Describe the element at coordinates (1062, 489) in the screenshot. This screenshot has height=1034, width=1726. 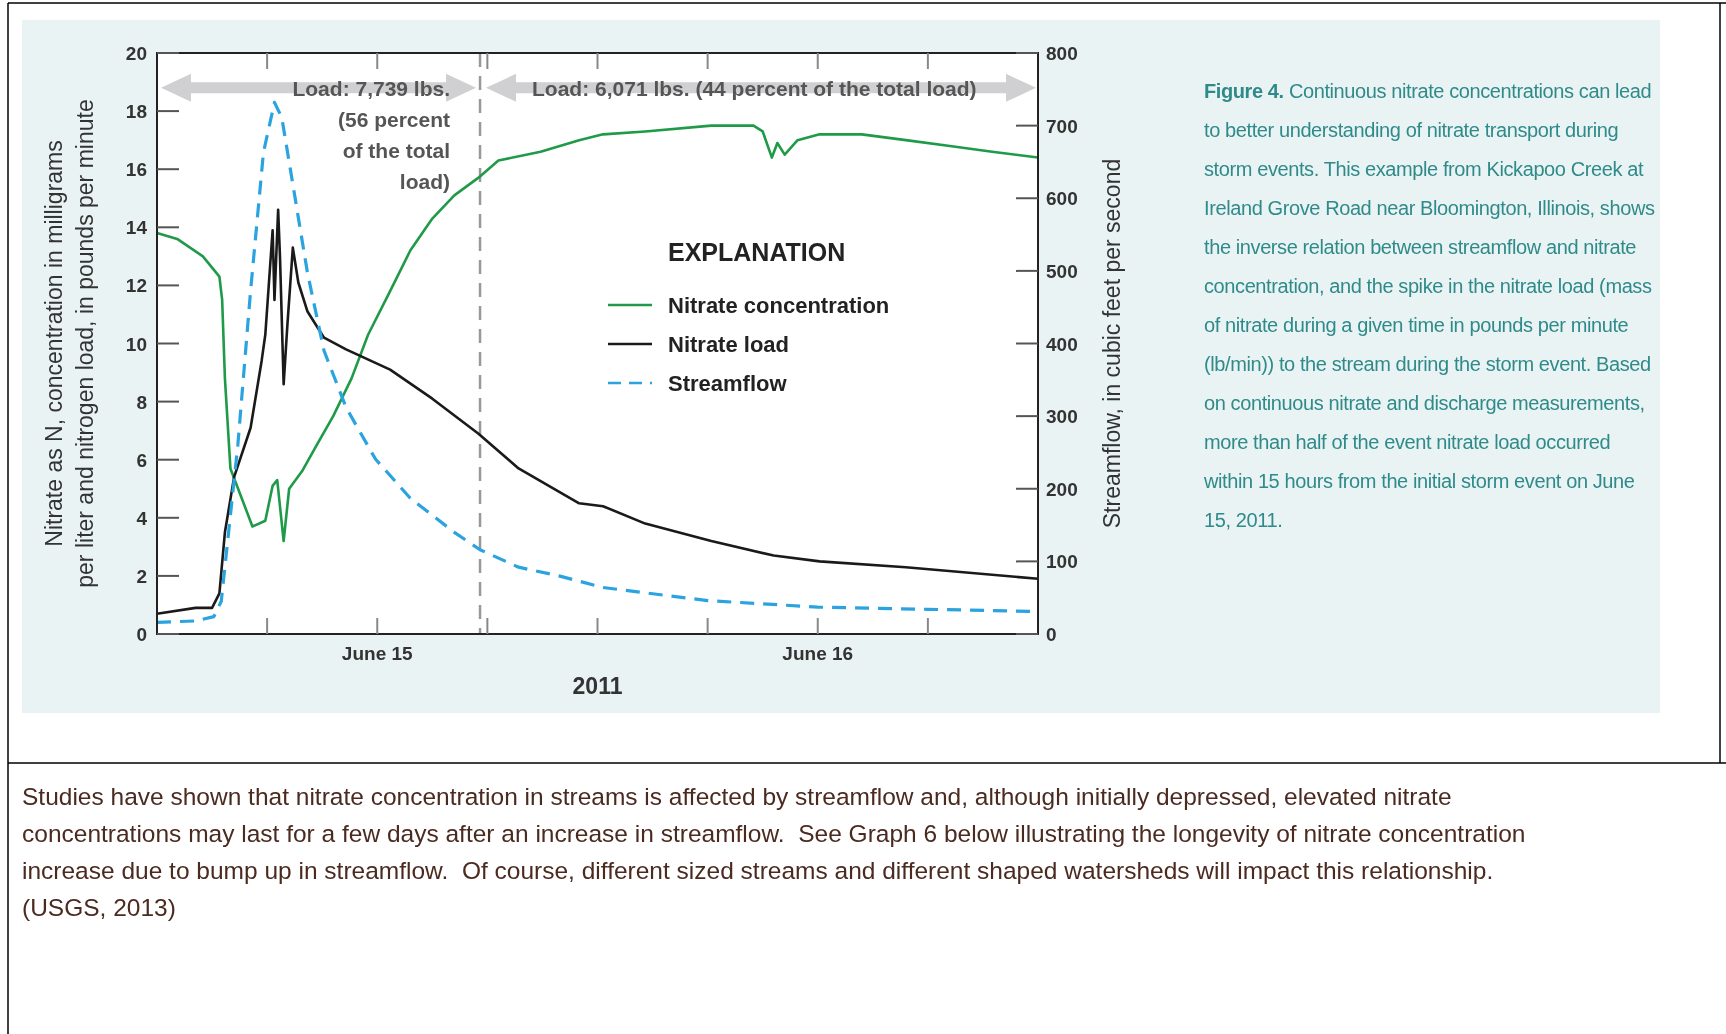
I see `y2-tick-label: 200` at that location.